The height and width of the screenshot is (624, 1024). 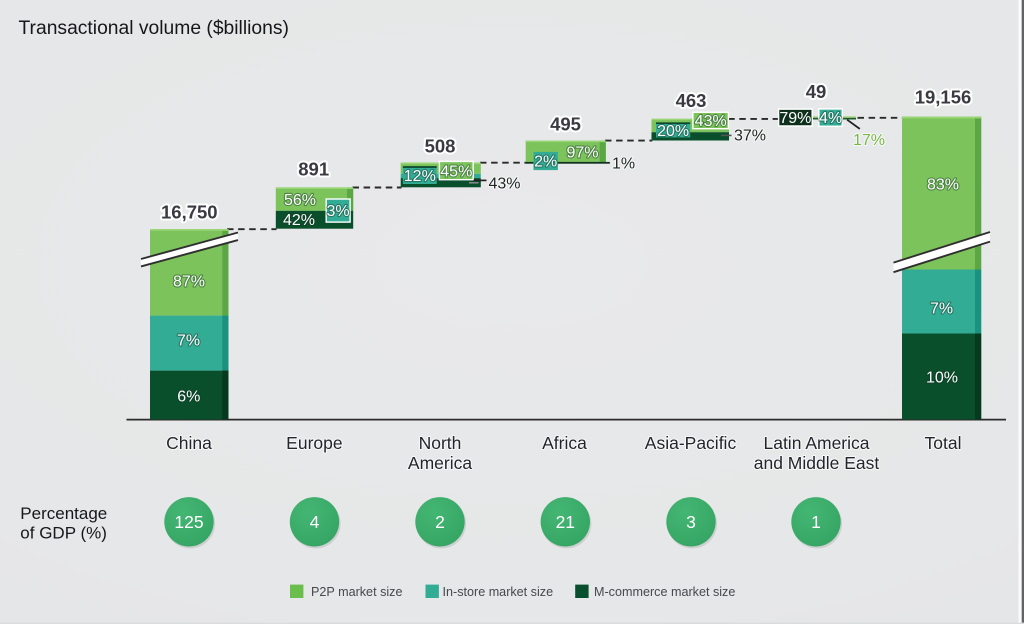 I want to click on svg-text: 4%, so click(x=830, y=118).